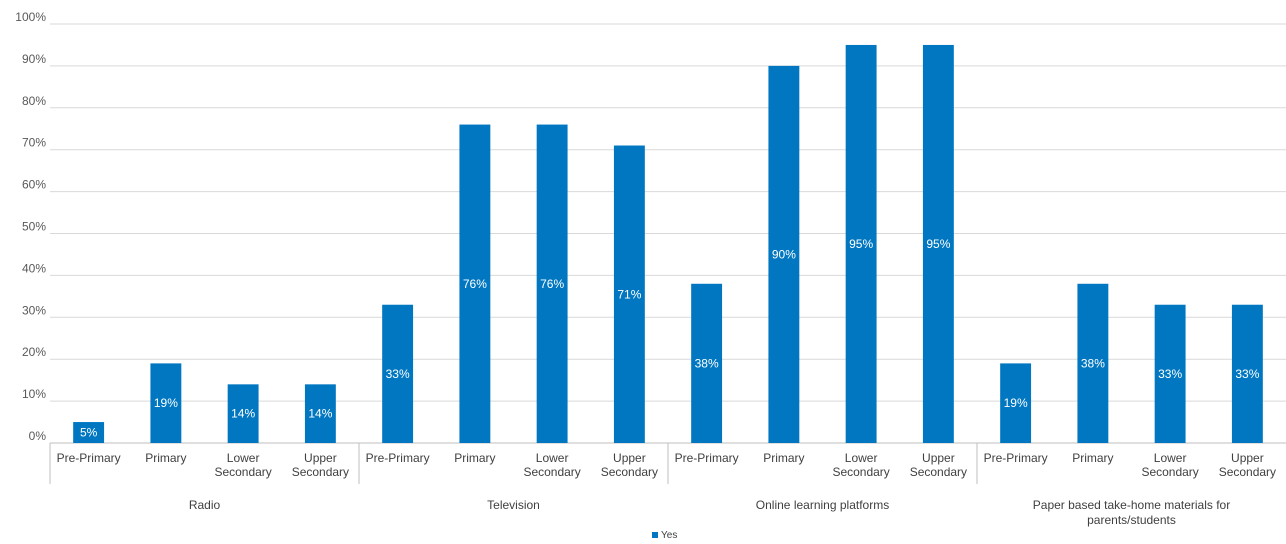 This screenshot has width=1286, height=544. I want to click on y-tick-label: 70%, so click(34, 143).